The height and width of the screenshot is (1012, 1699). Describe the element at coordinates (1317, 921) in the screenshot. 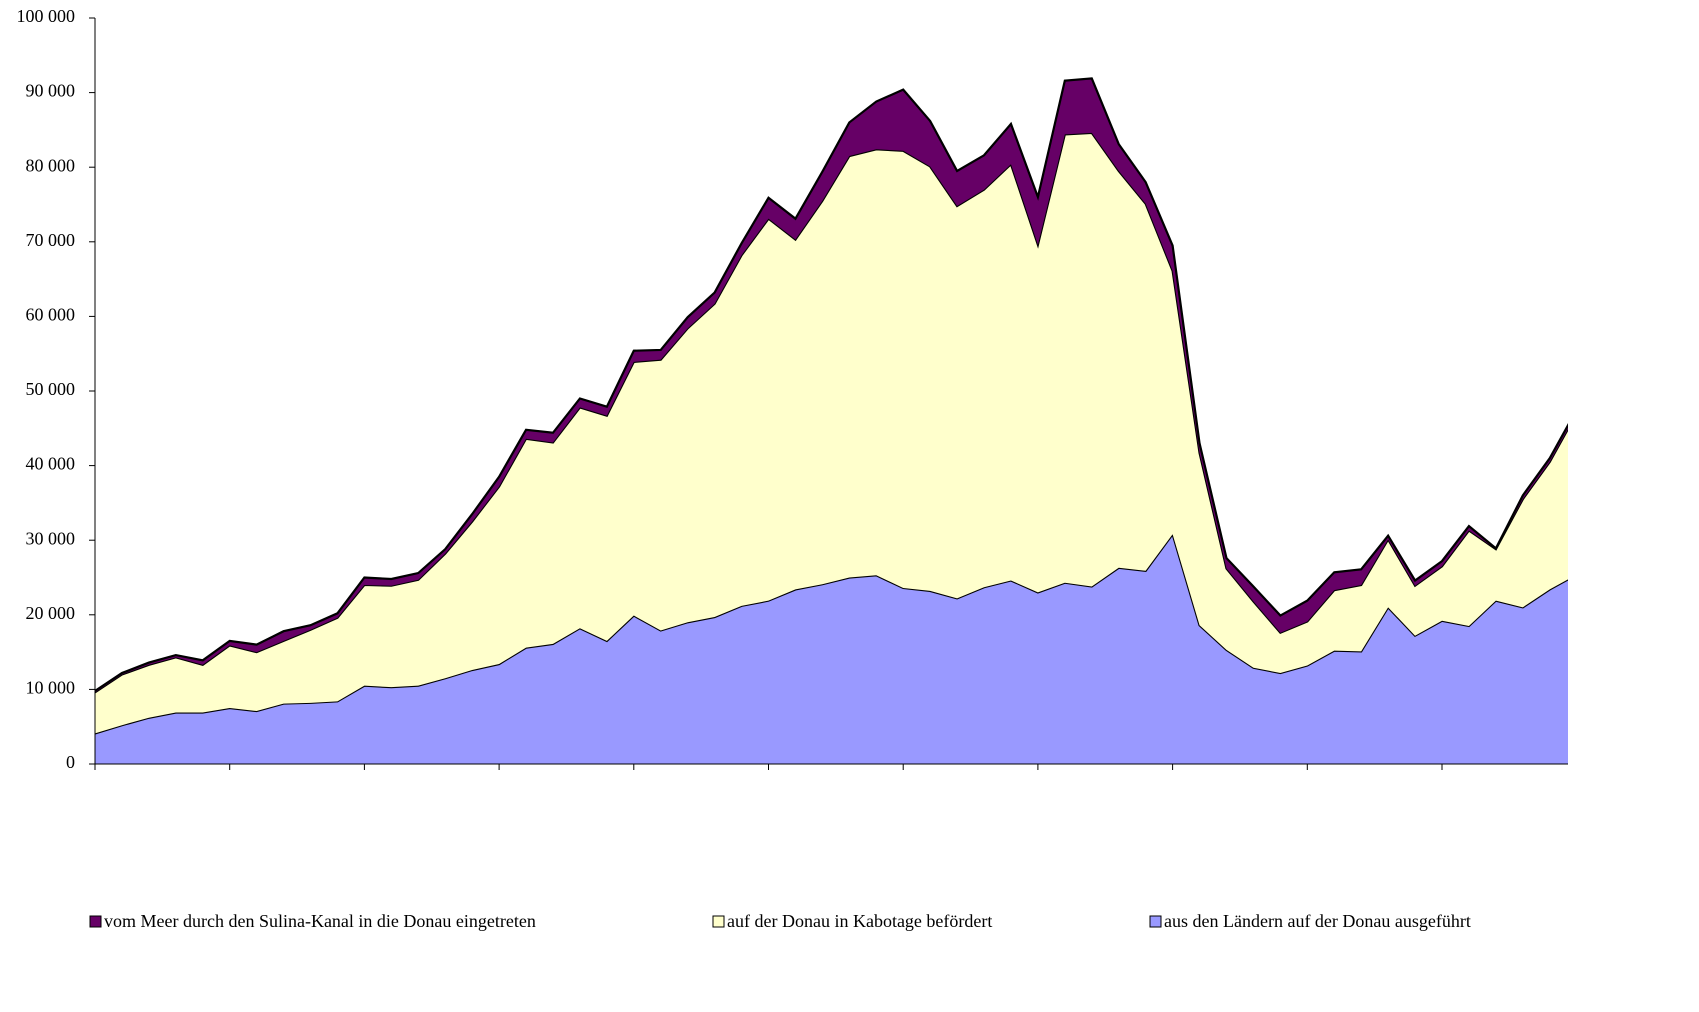

I see `legend-label: aus den Ländern auf der Donau ausgeführt` at that location.